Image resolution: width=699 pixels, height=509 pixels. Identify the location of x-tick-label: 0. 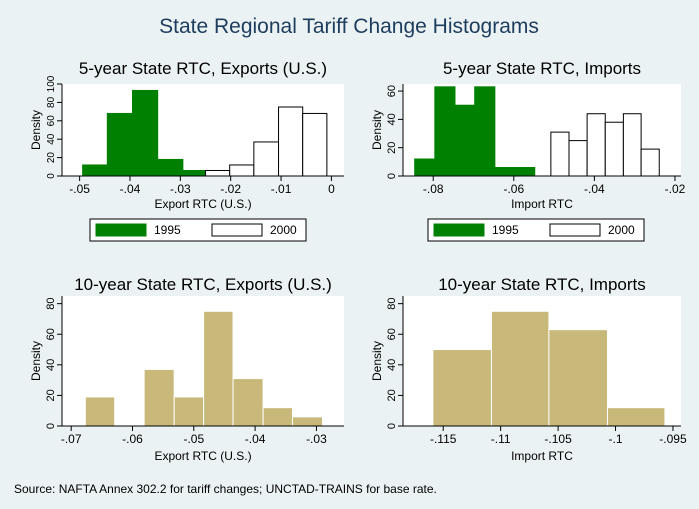
(331, 189).